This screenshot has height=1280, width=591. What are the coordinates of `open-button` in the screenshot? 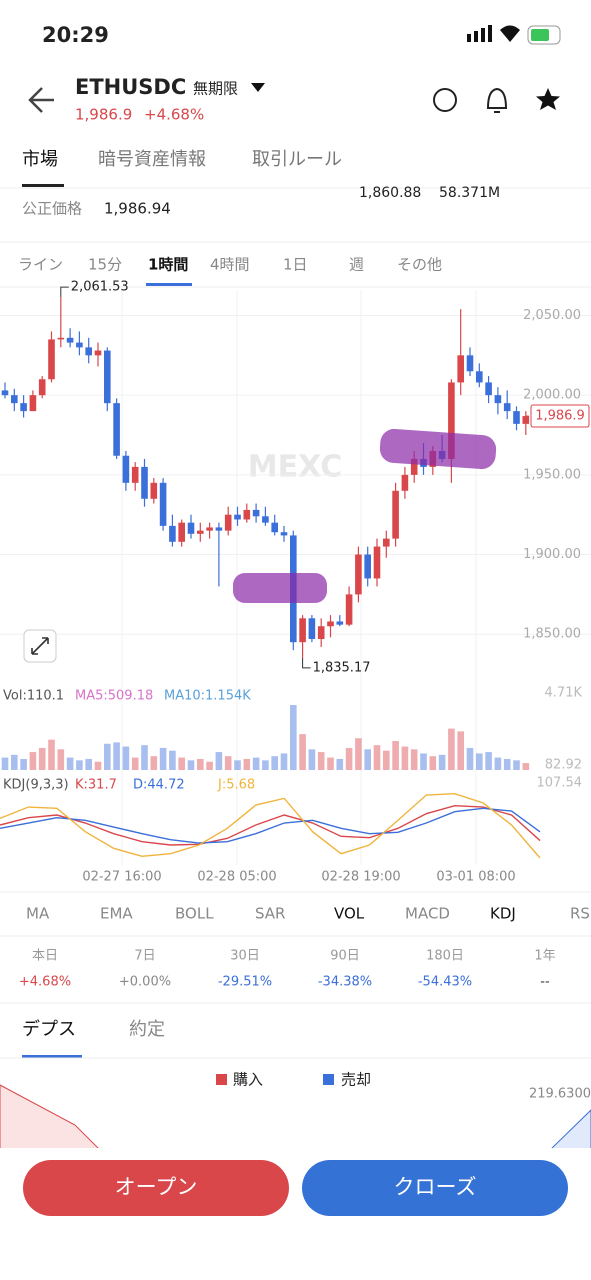 It's located at (156, 1188).